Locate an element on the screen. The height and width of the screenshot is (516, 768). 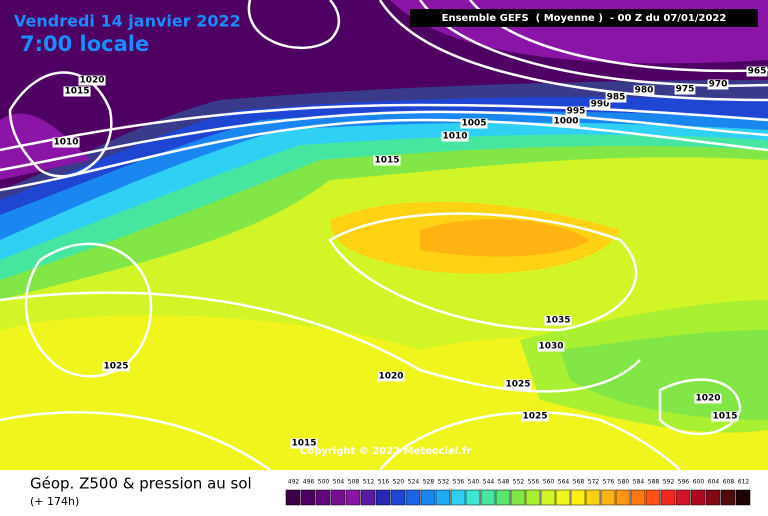
time: 7:00 locale is located at coordinates (84, 44).